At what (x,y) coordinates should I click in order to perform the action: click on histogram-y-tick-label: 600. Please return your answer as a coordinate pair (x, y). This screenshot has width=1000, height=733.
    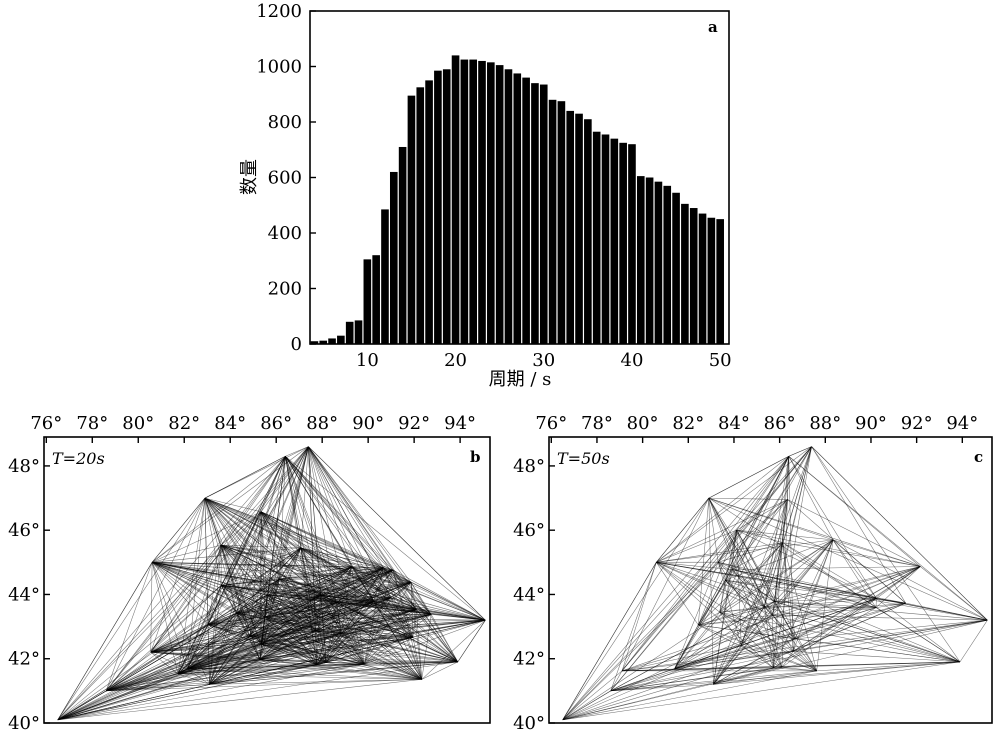
    Looking at the image, I should click on (285, 178).